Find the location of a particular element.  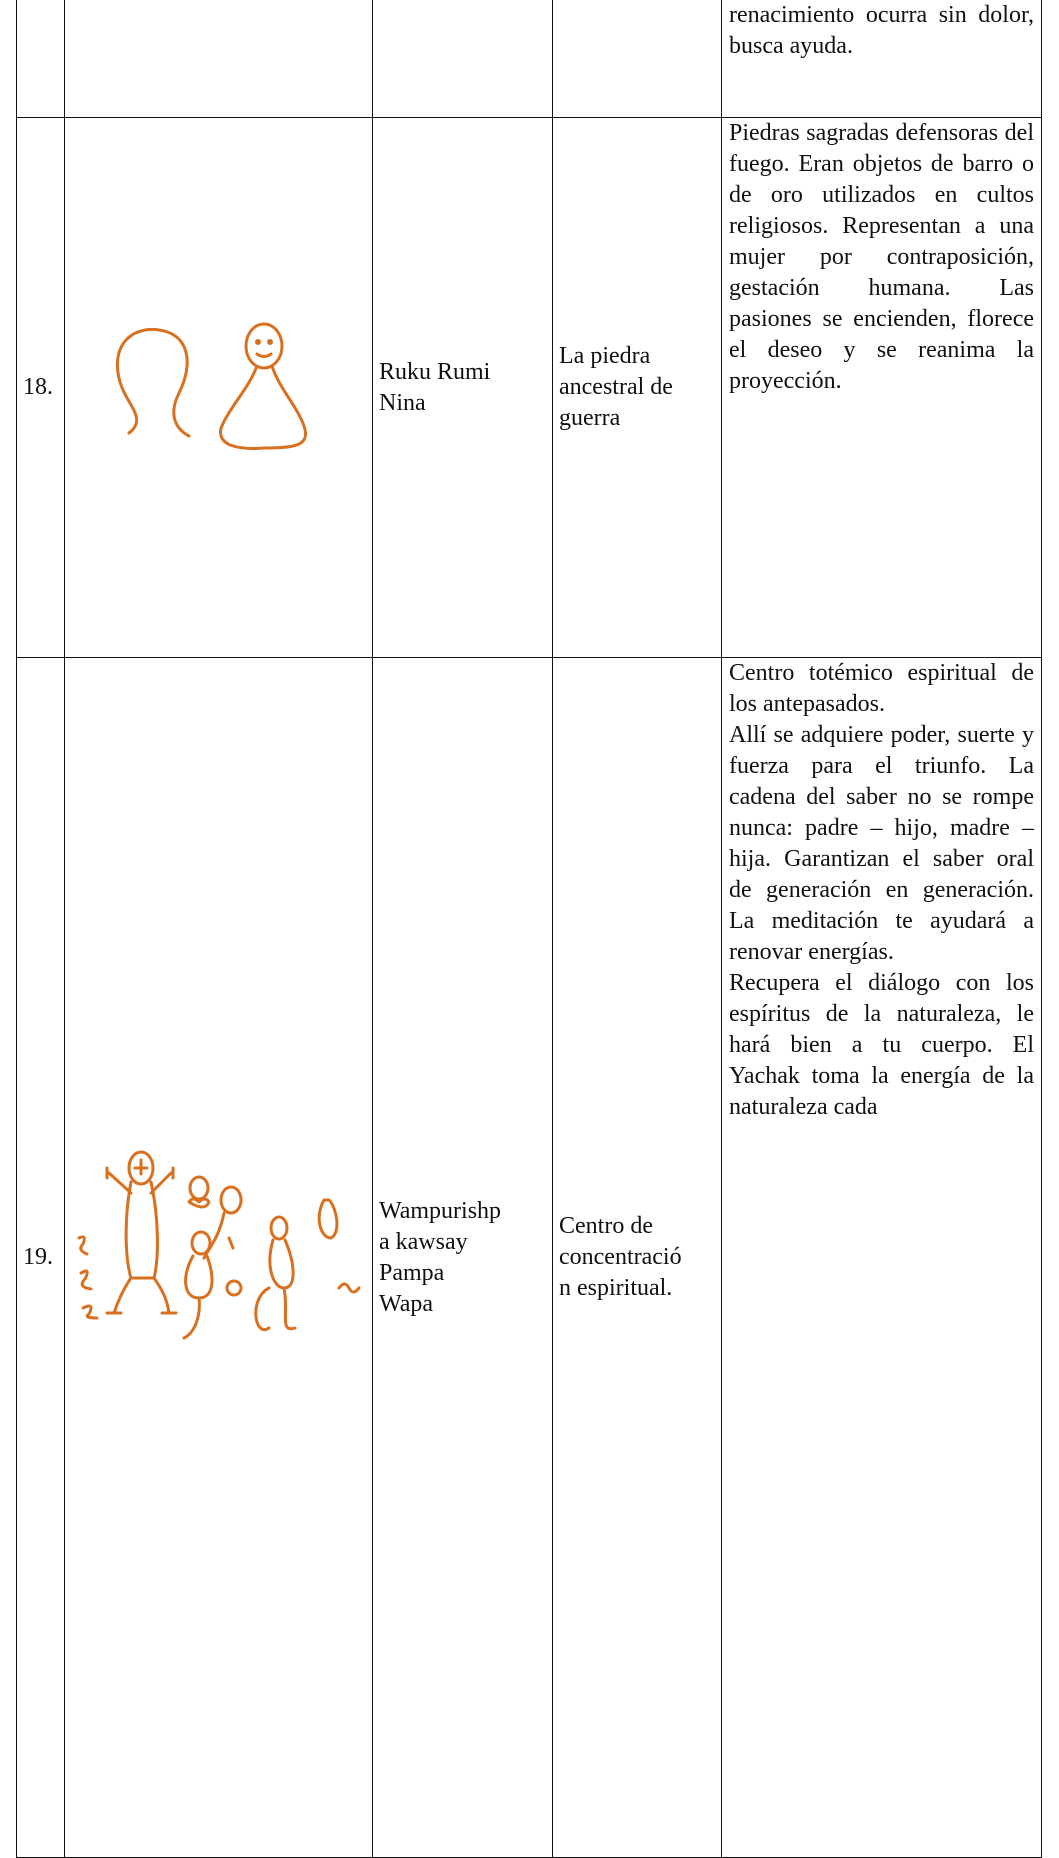

meaning-line: ancestral de is located at coordinates (616, 387).